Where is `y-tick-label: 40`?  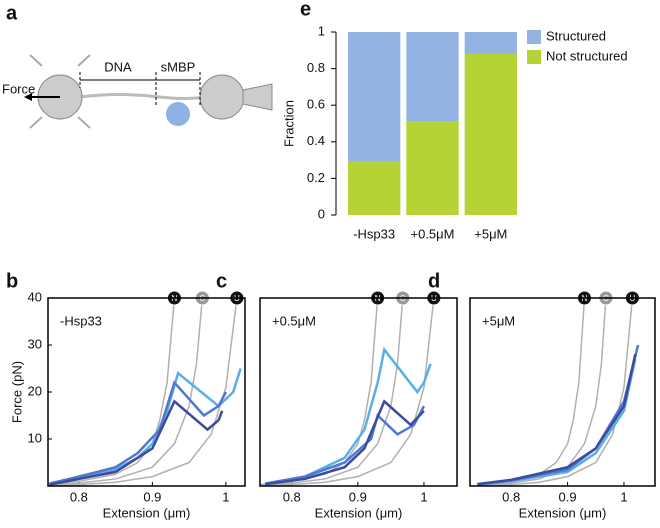 y-tick-label: 40 is located at coordinates (35, 296).